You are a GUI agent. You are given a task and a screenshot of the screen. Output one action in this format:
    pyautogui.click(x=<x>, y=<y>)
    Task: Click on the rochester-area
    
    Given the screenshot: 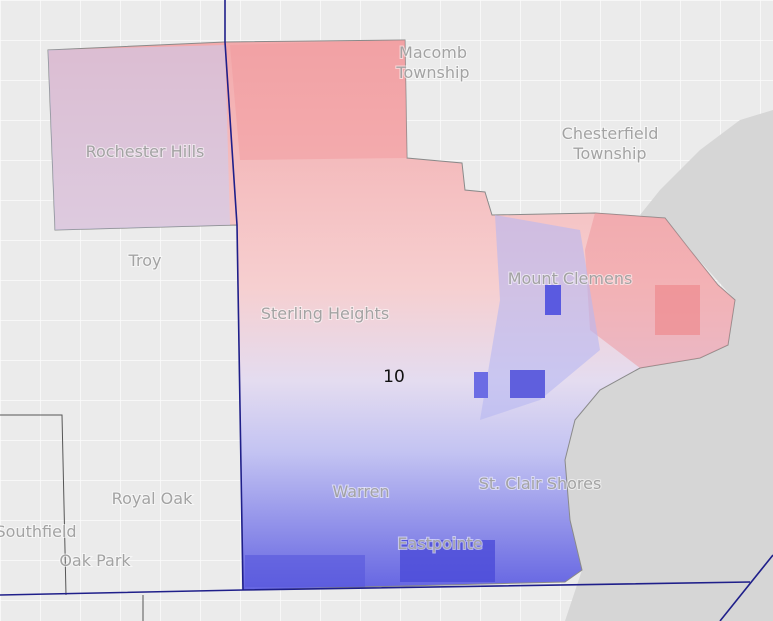 What is the action you would take?
    pyautogui.click(x=139, y=137)
    